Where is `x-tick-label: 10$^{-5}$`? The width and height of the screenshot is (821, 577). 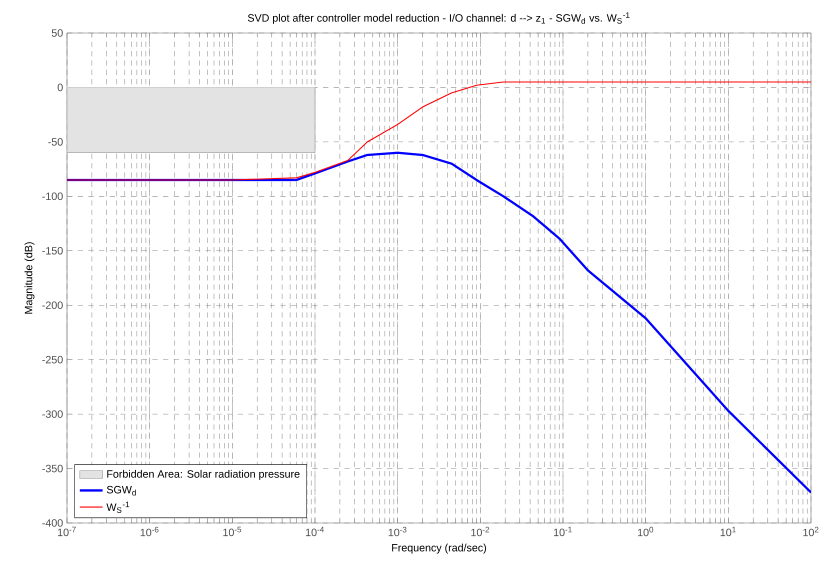 x-tick-label: 10$^{-5}$ is located at coordinates (232, 531).